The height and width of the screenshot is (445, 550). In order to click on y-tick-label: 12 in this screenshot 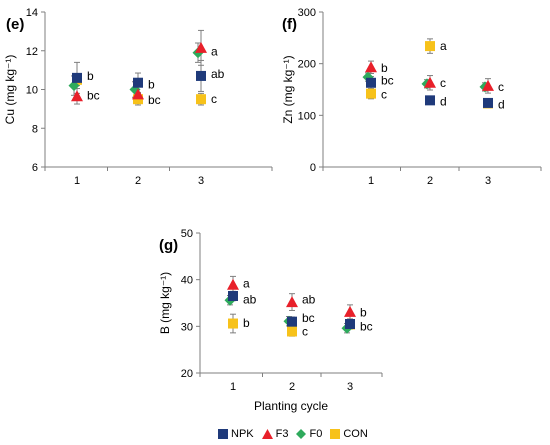, I will do `click(32, 52)`.